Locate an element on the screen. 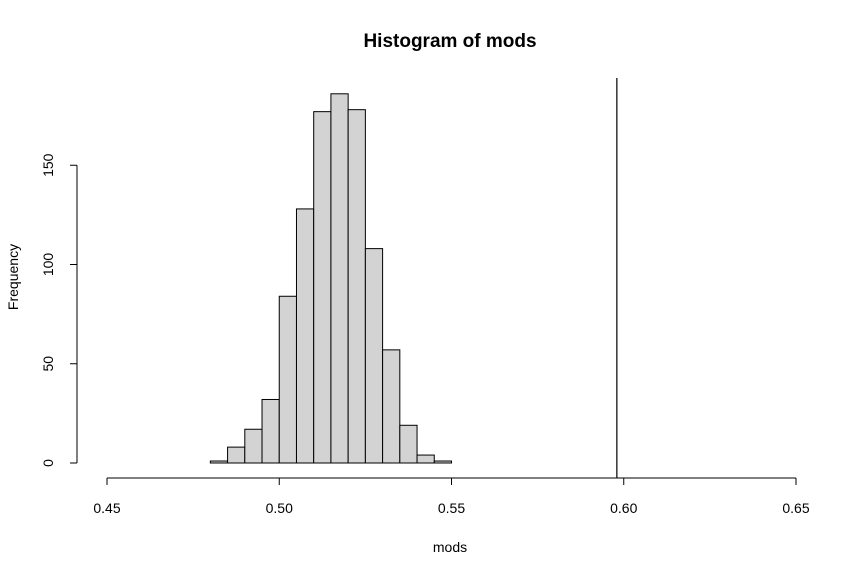  x-tick-label: 0.55 is located at coordinates (451, 508).